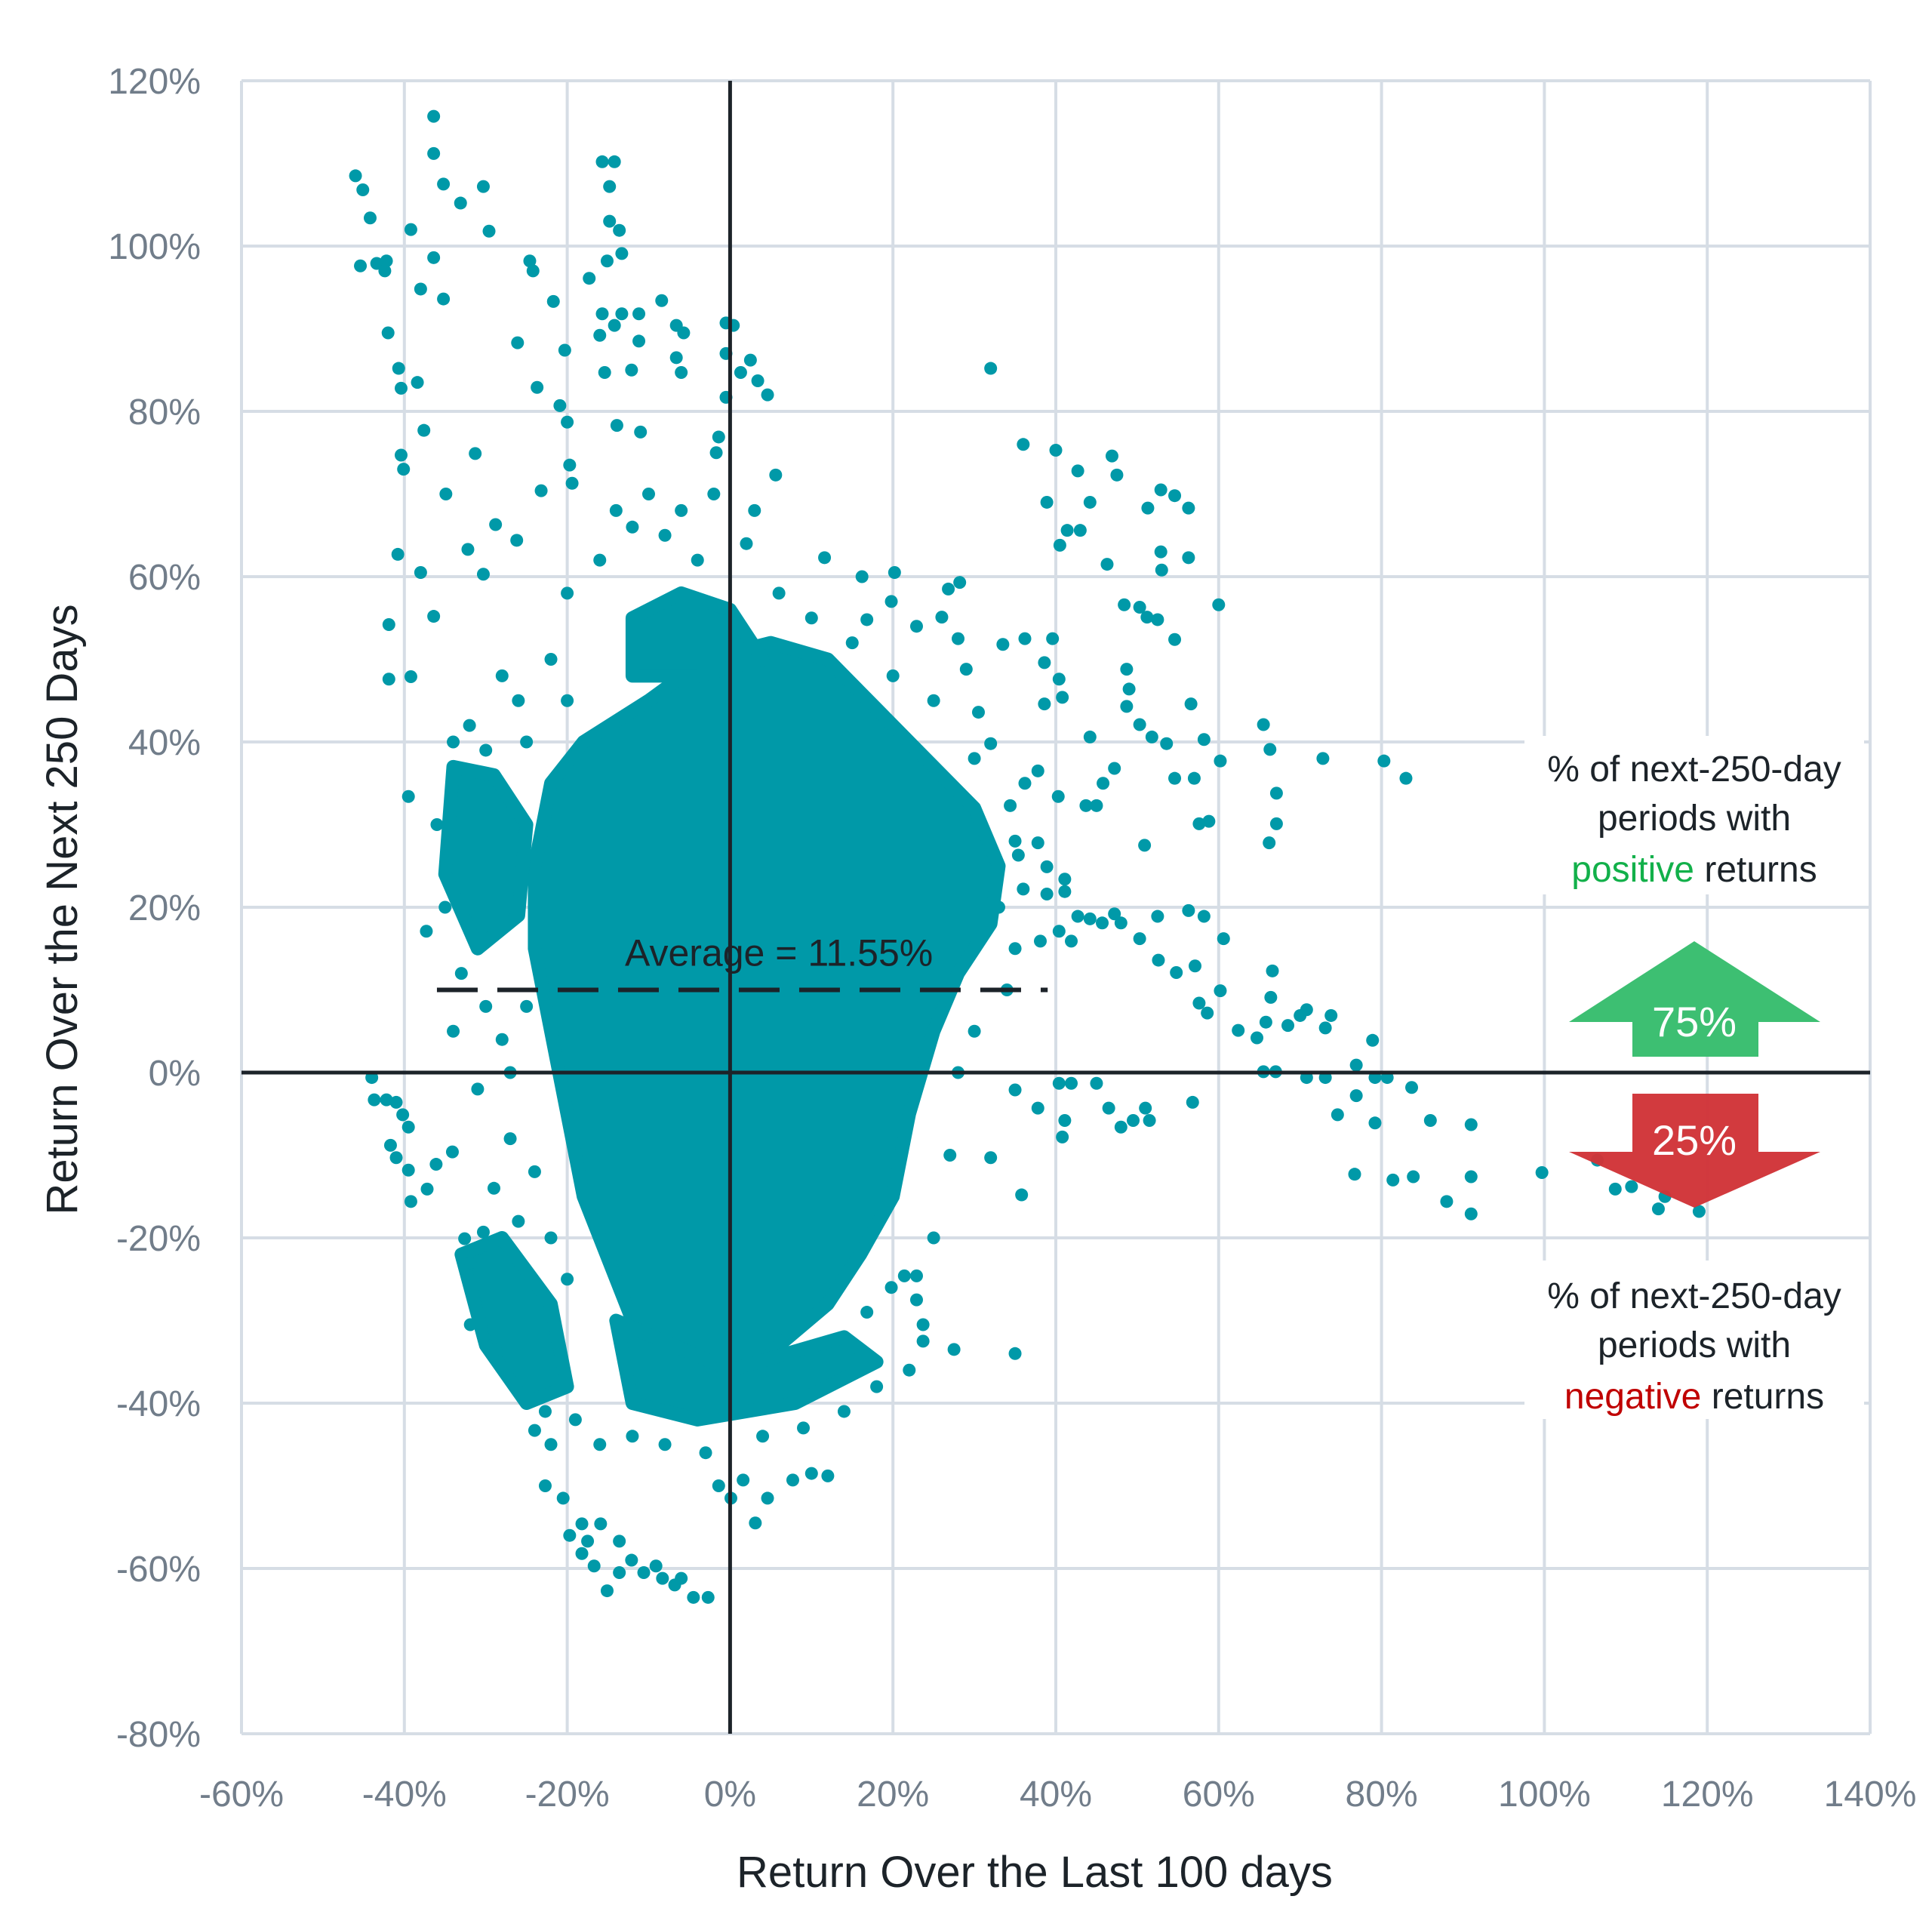  I want to click on y-tick-label: -60%, so click(158, 1570).